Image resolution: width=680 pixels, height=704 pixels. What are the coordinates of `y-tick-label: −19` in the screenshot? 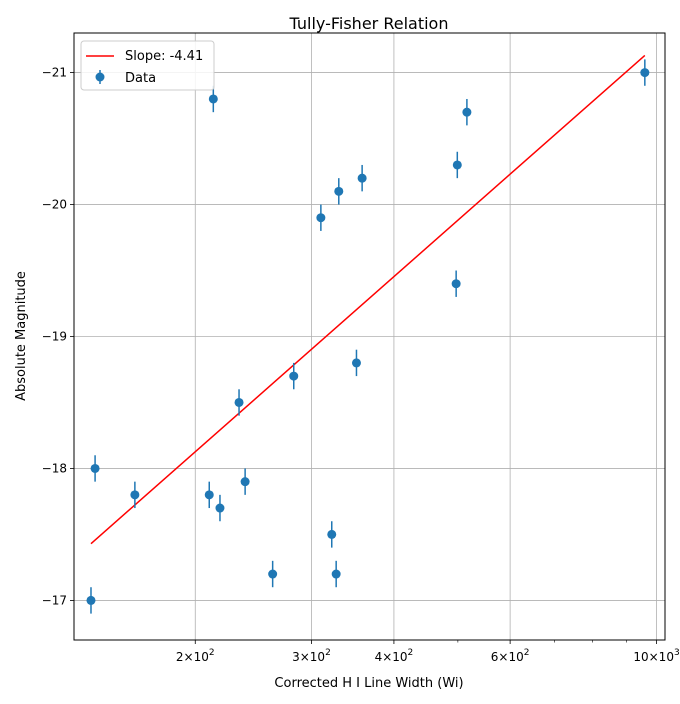 It's located at (54, 337).